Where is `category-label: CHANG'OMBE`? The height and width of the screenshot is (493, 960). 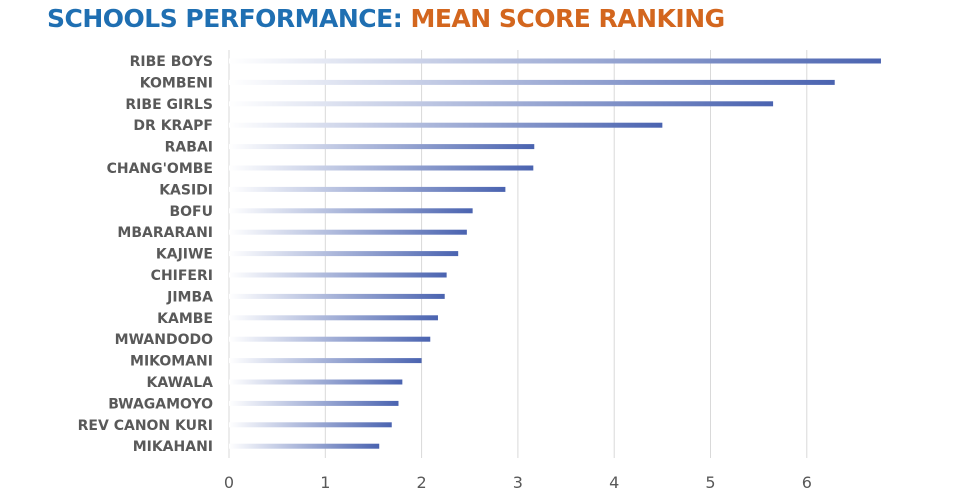
category-label: CHANG'OMBE is located at coordinates (160, 169).